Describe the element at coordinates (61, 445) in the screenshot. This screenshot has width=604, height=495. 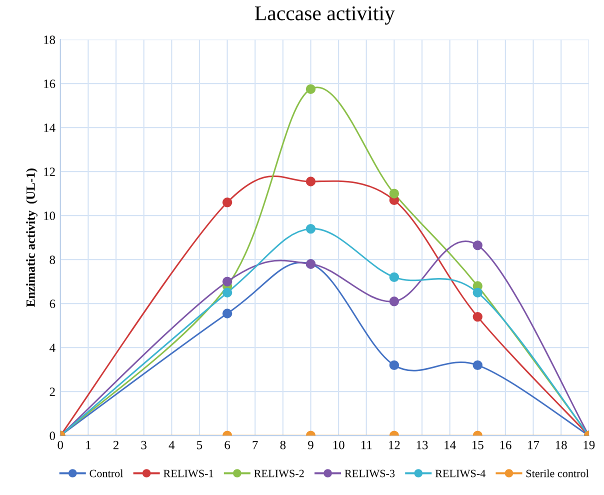
I see `x-tick-label: 0` at that location.